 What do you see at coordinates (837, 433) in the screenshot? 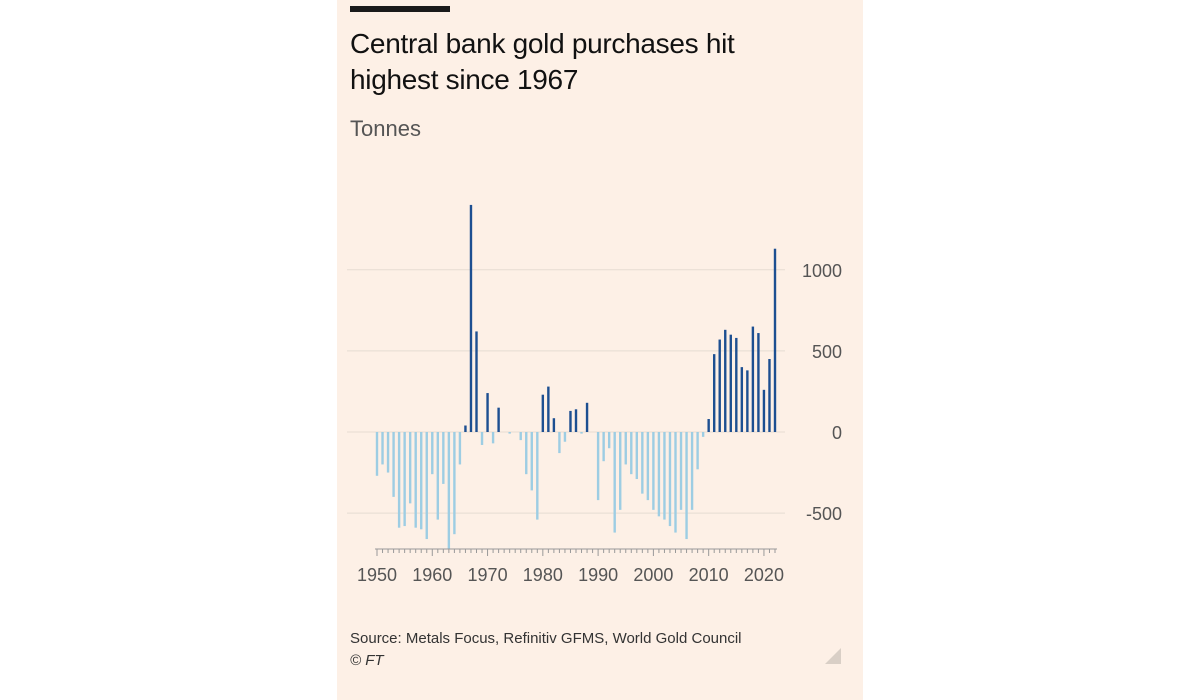
I see `y-tick-label: 0` at bounding box center [837, 433].